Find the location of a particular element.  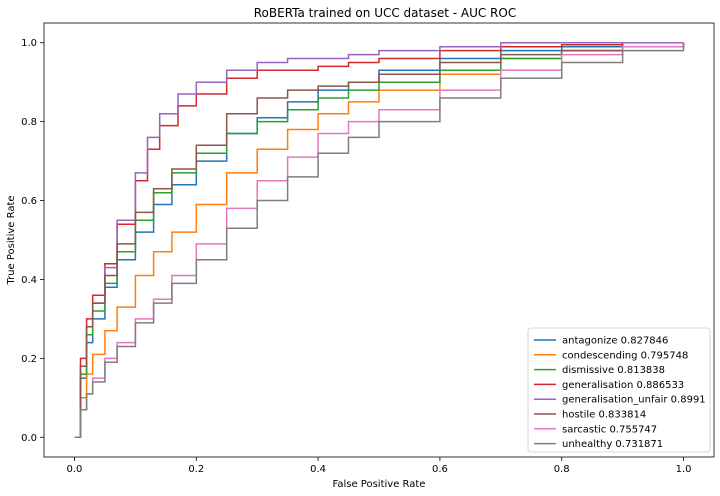

y-tick-label: 1.0 is located at coordinates (29, 43).